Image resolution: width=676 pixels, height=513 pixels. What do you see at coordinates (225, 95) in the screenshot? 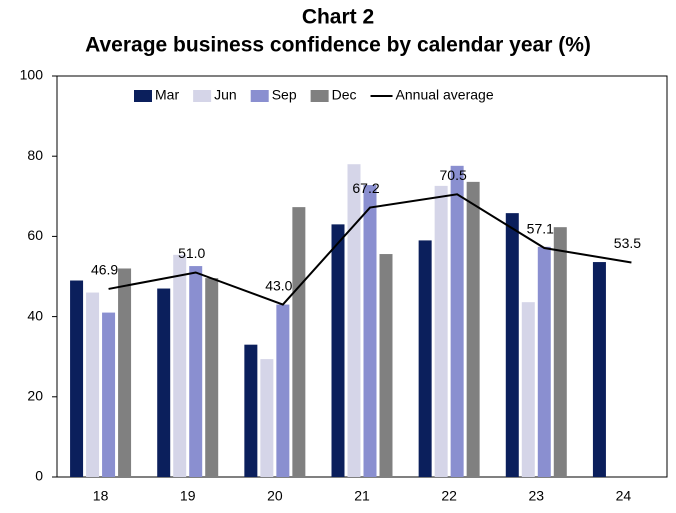
I see `legend-label: Jun` at bounding box center [225, 95].